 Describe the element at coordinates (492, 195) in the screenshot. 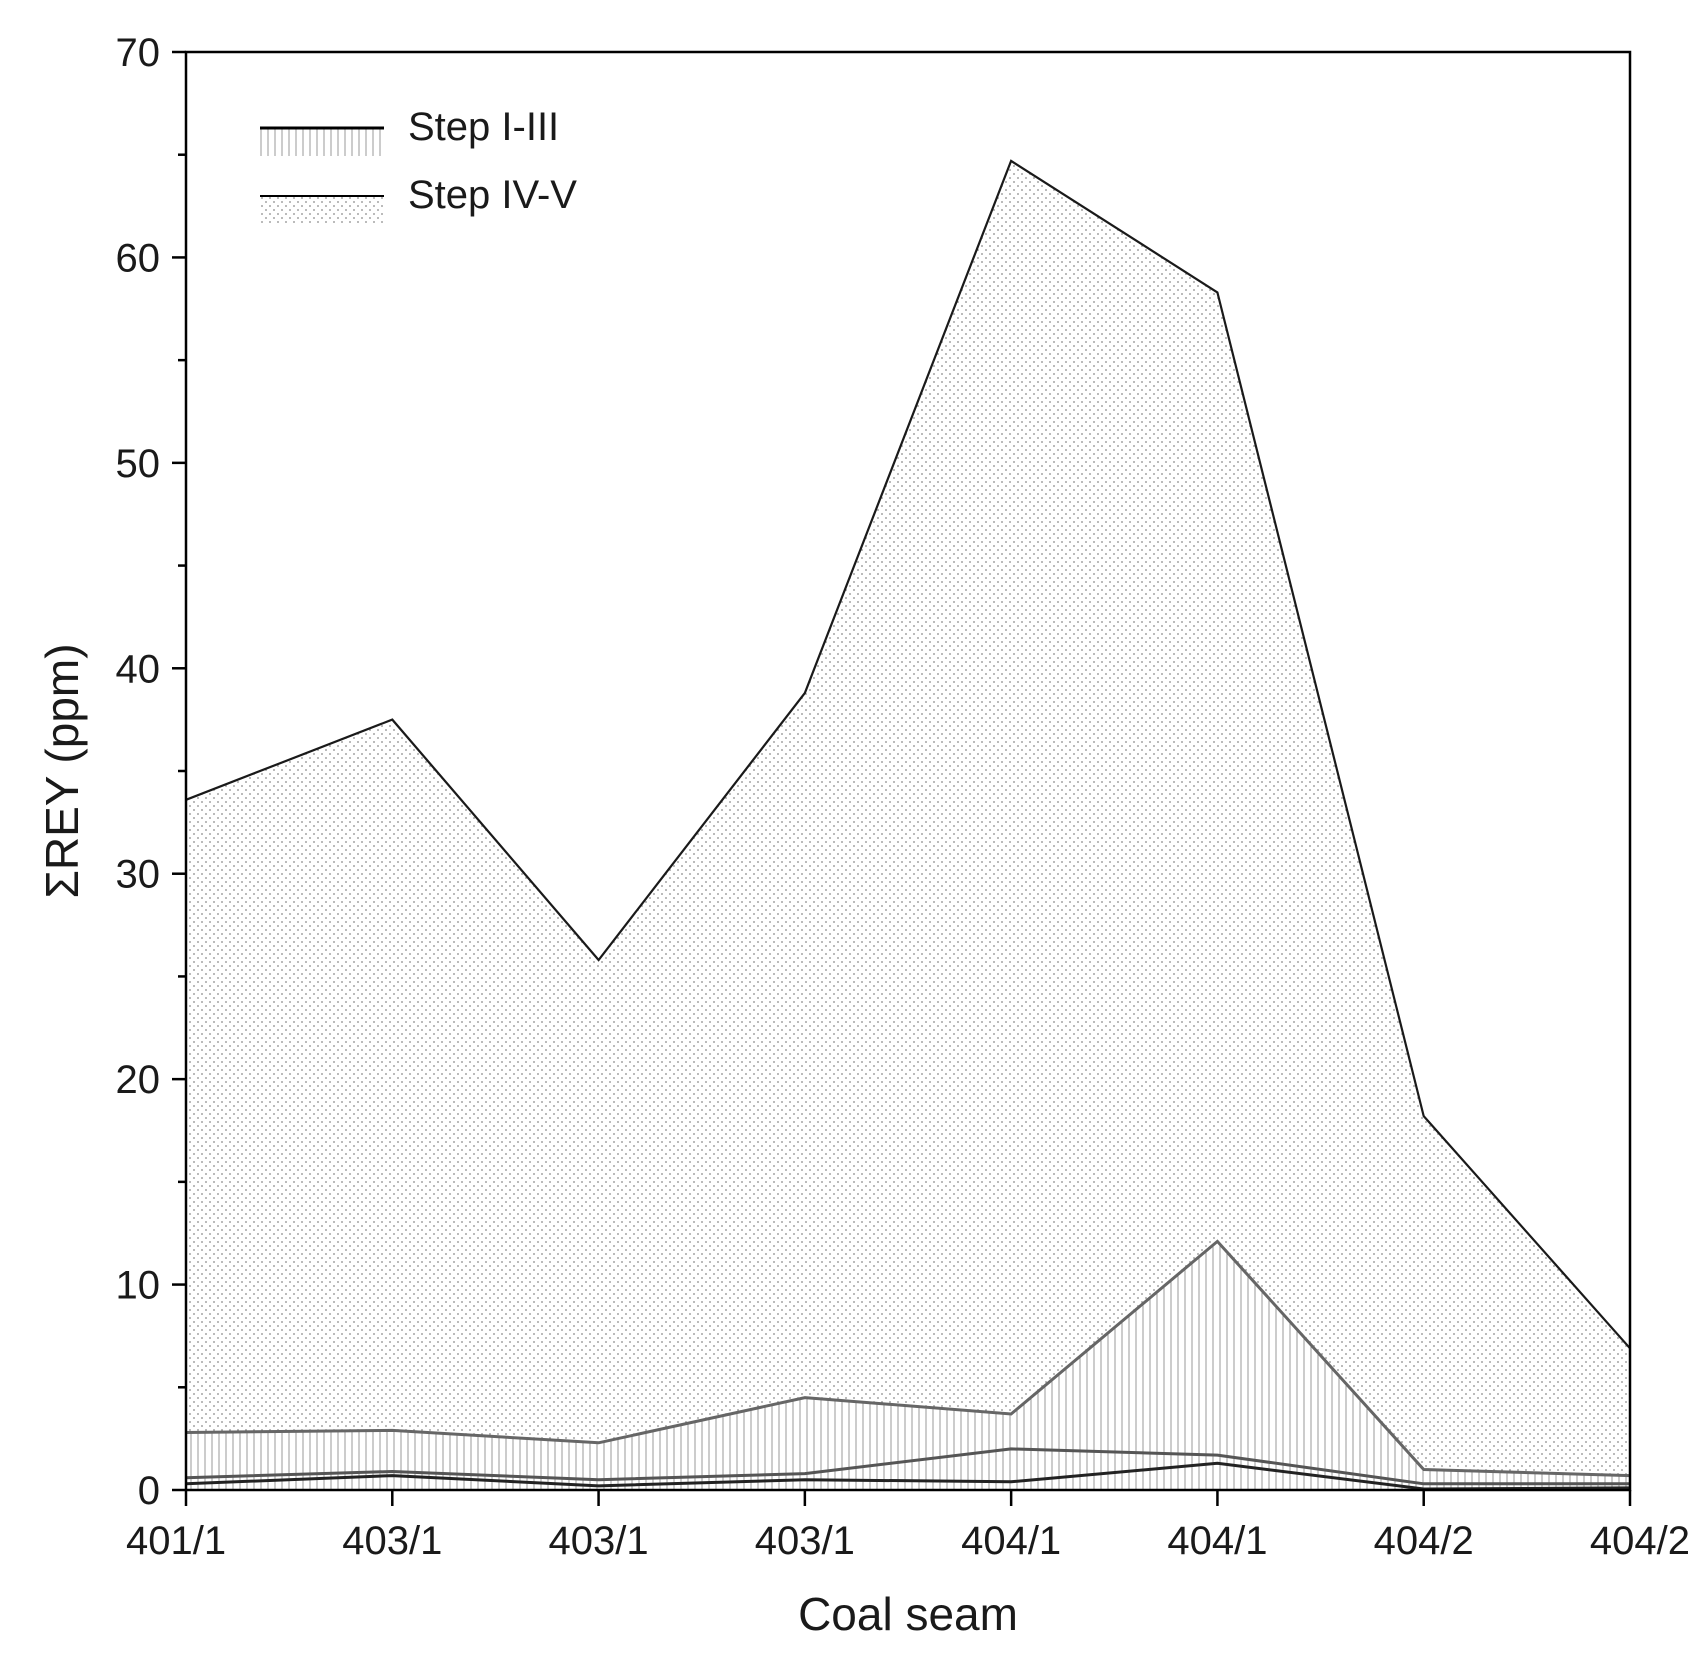

I see `legend-label: Step IV-V` at that location.